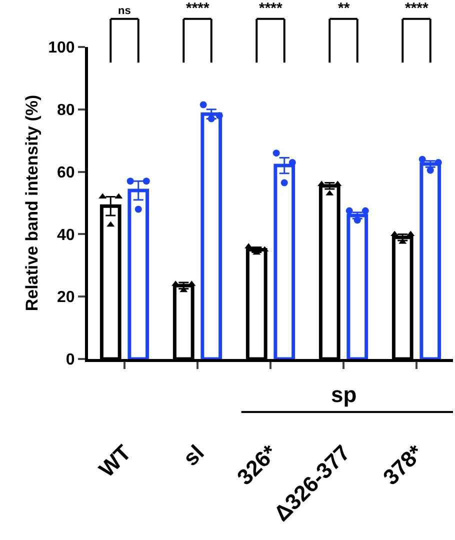 Image resolution: width=455 pixels, height=540 pixels. I want to click on y-tick-label: 40, so click(66, 235).